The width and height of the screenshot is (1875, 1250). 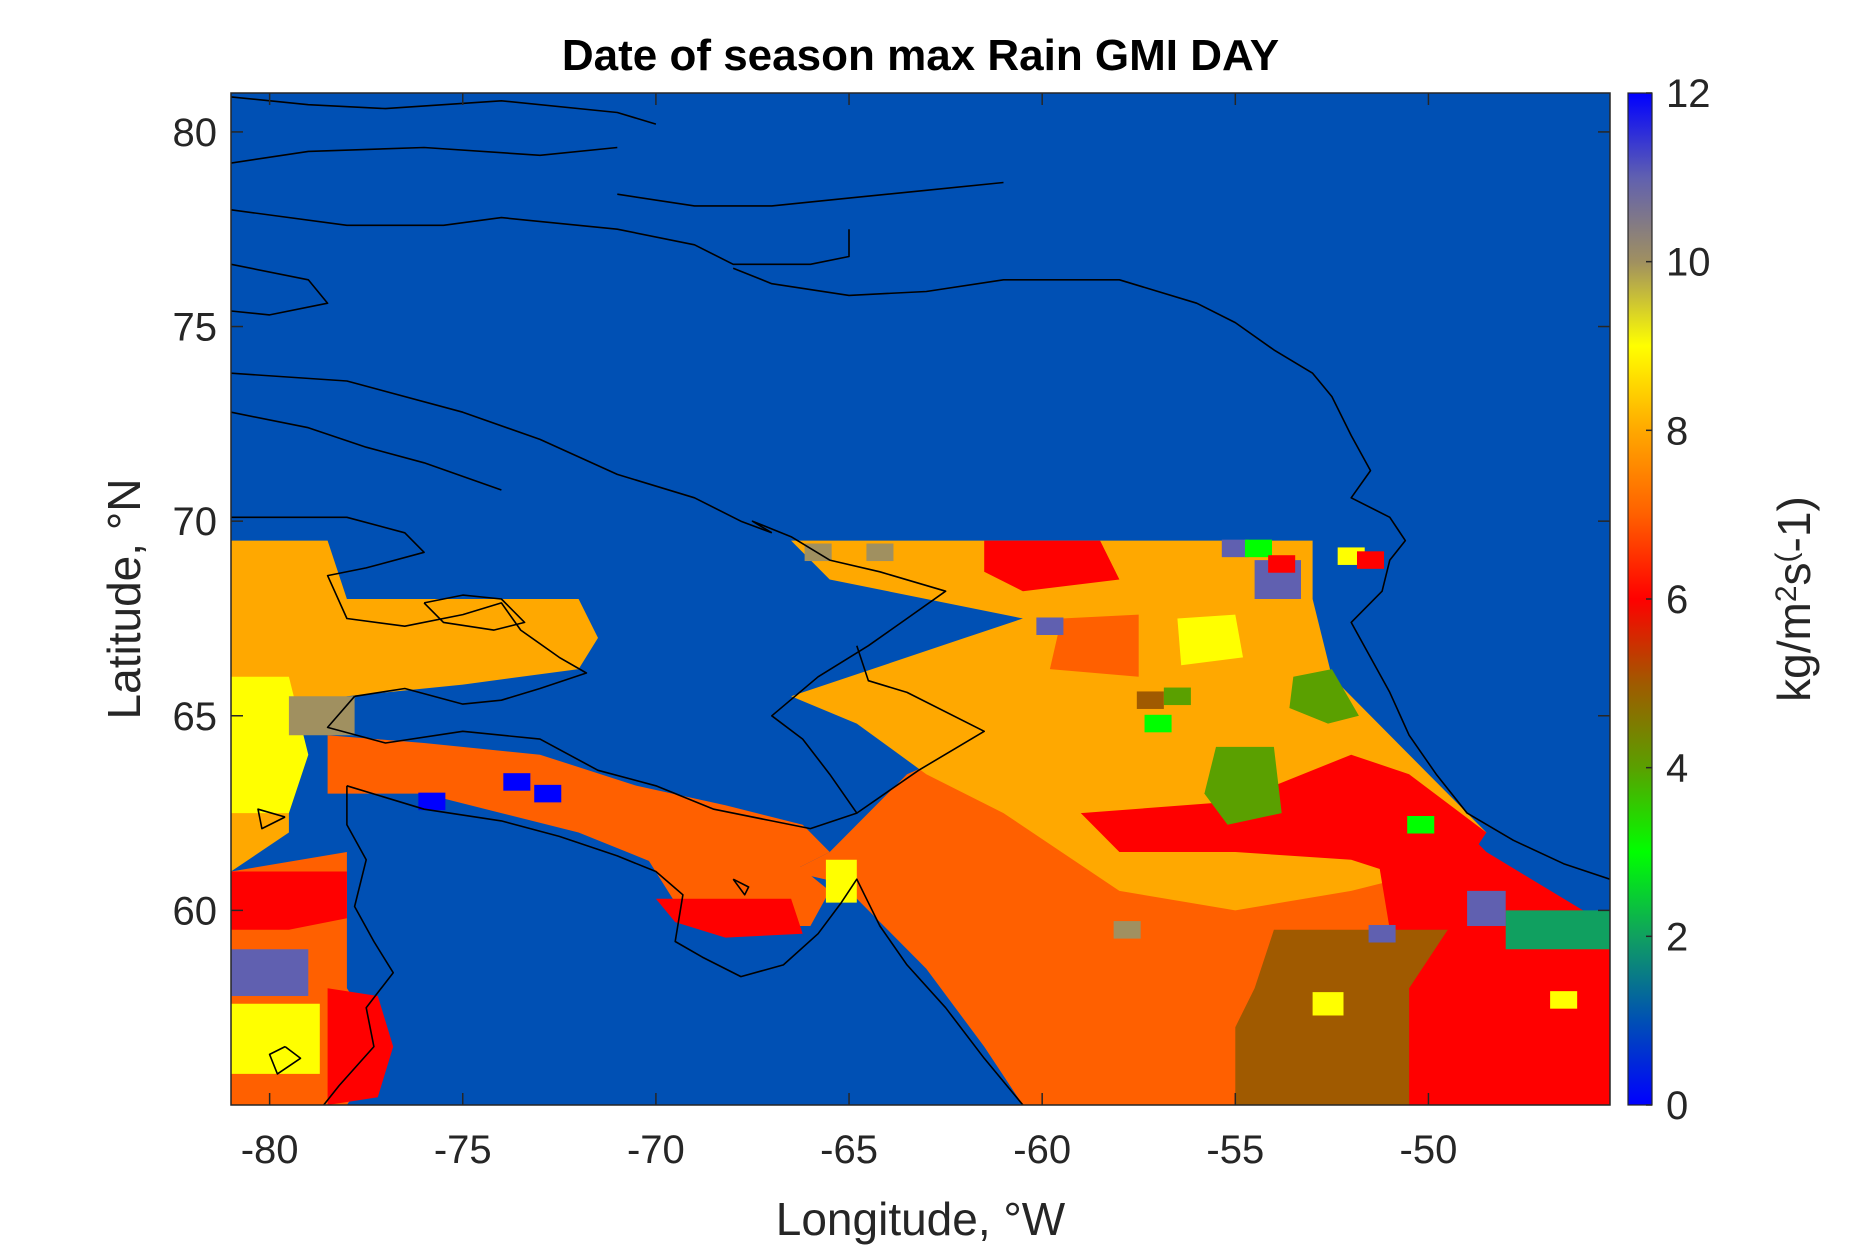 I want to click on colorbar-tick-label: 10, so click(x=1688, y=263).